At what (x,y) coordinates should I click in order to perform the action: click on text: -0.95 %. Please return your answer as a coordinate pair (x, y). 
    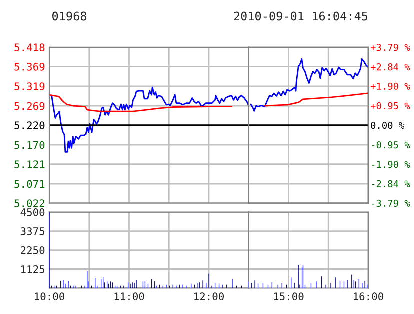
    Looking at the image, I should click on (391, 145).